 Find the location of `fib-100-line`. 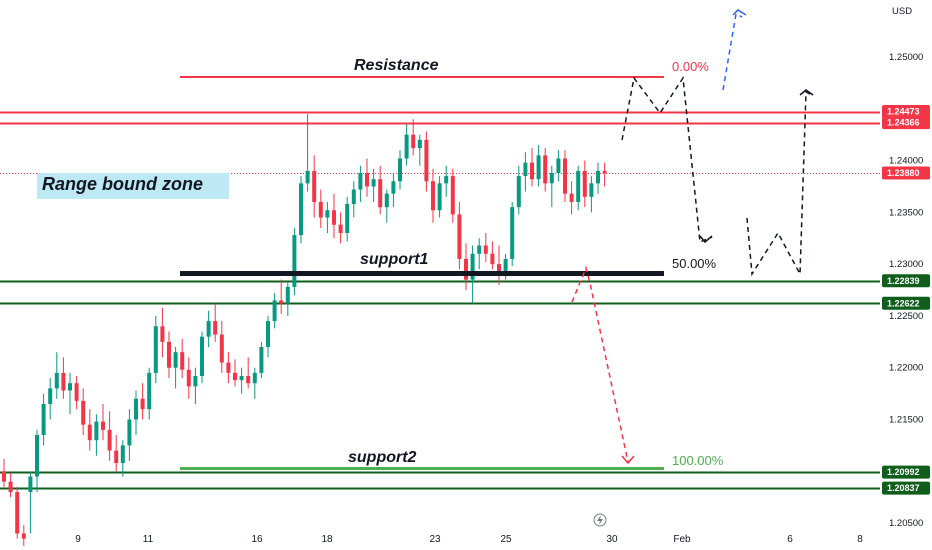

fib-100-line is located at coordinates (422, 468).